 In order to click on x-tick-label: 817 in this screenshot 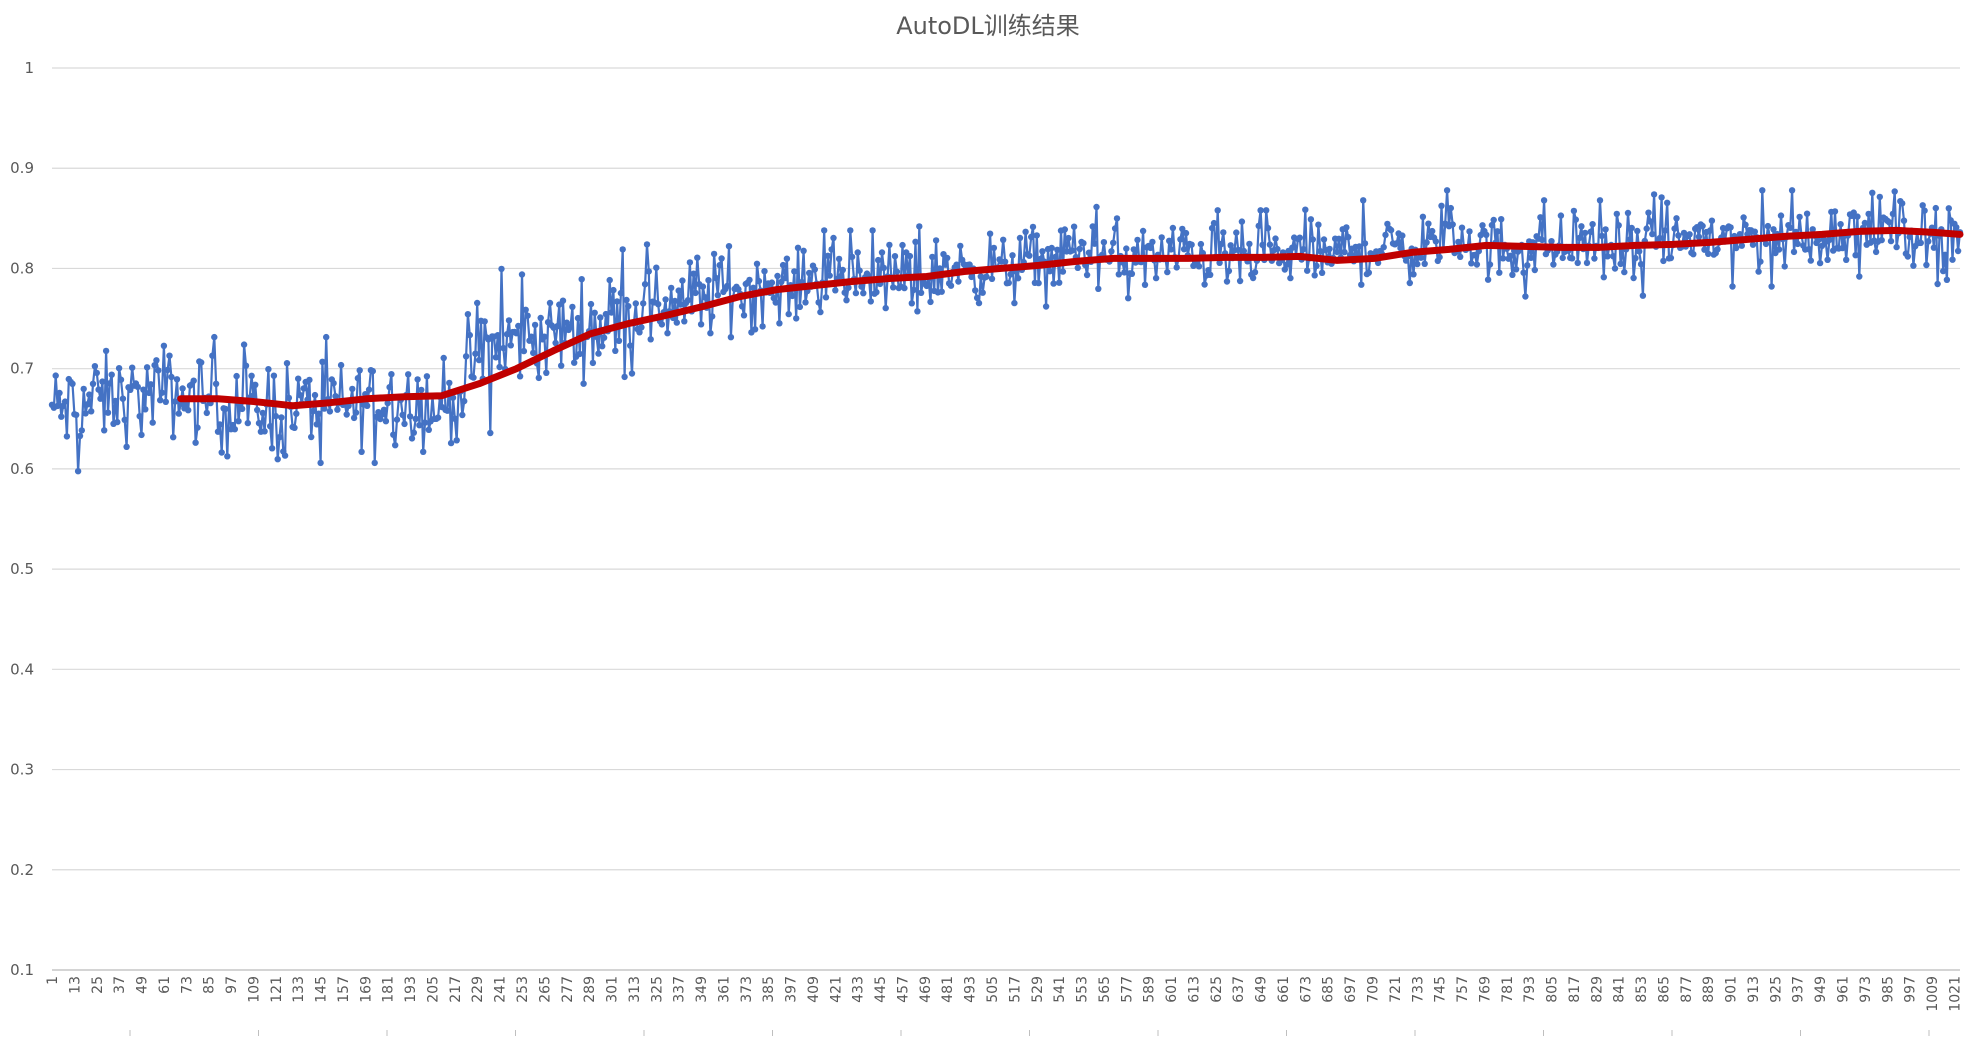, I will do `click(1575, 989)`.